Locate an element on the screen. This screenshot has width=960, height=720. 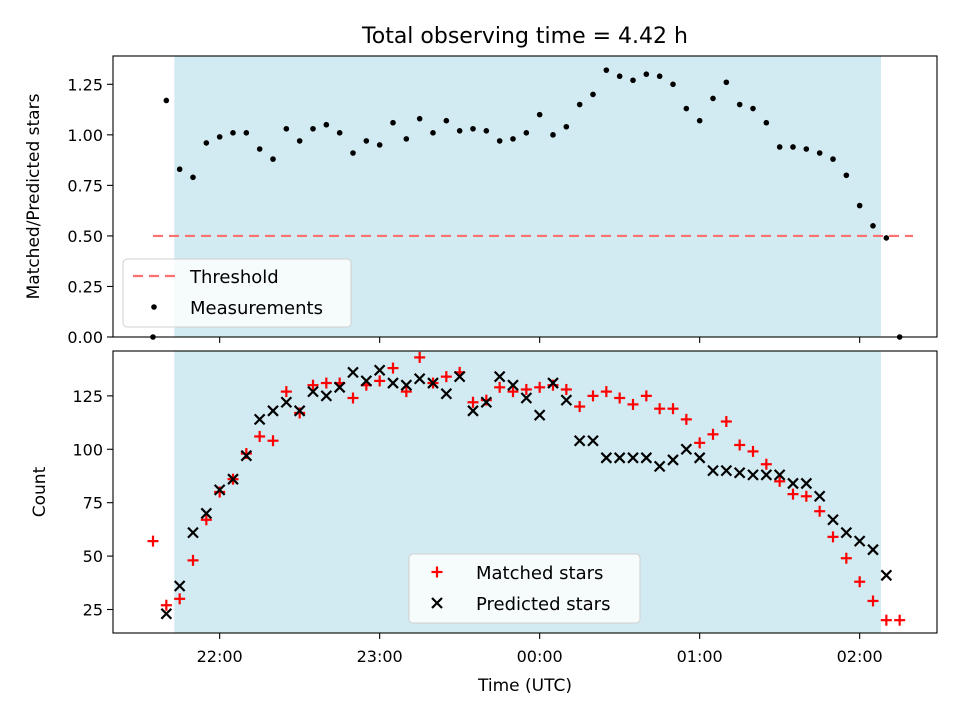
count-x-tick-label: 02:00 is located at coordinates (860, 656).